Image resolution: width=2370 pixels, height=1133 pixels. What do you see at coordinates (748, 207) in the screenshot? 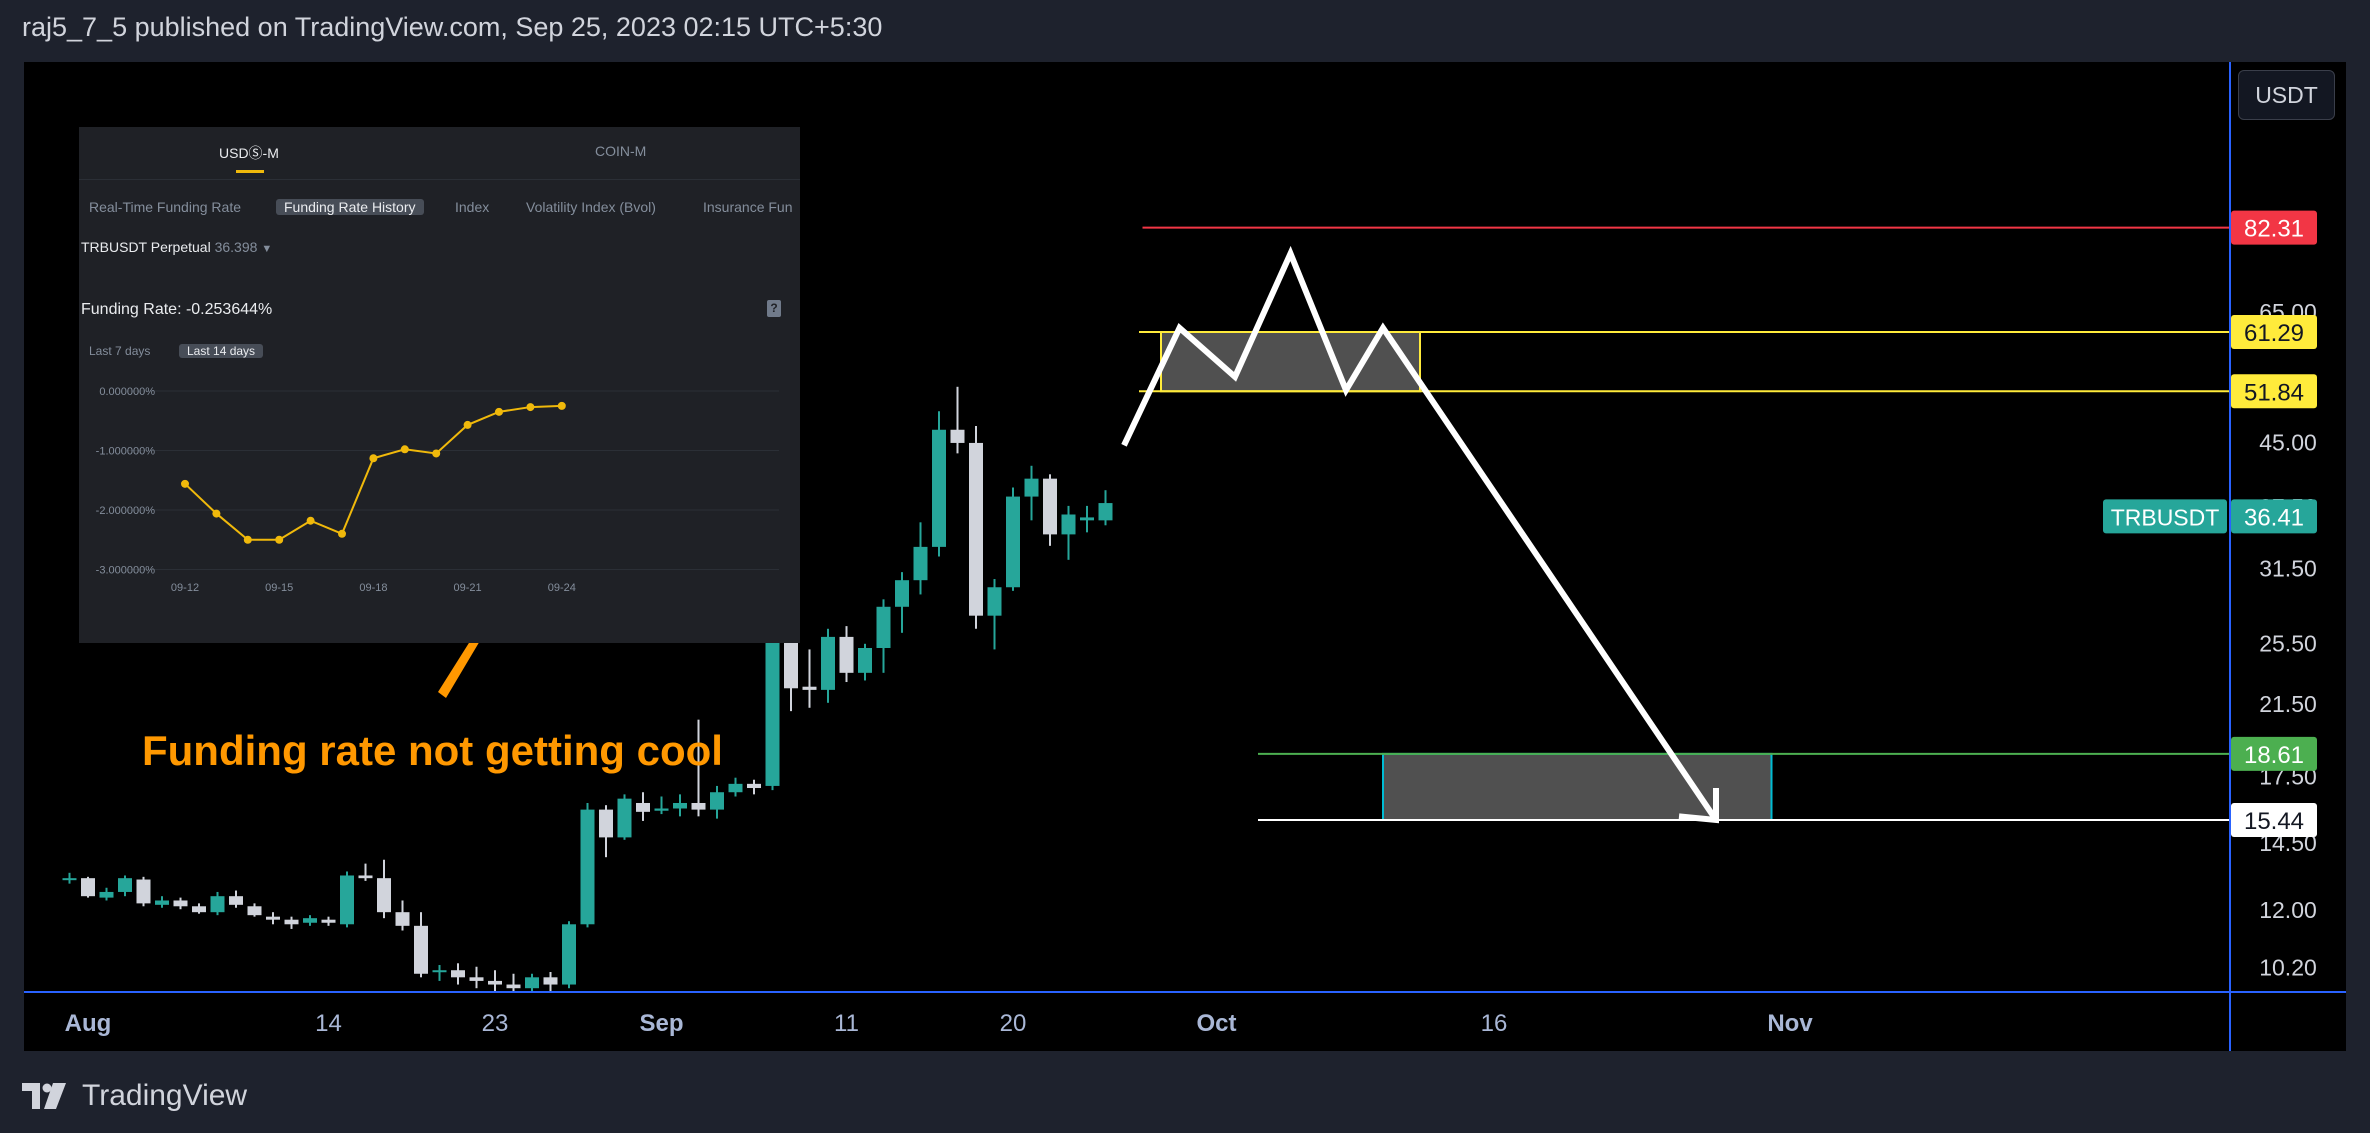
I see `nav-insurance-fund: Insurance Fun` at bounding box center [748, 207].